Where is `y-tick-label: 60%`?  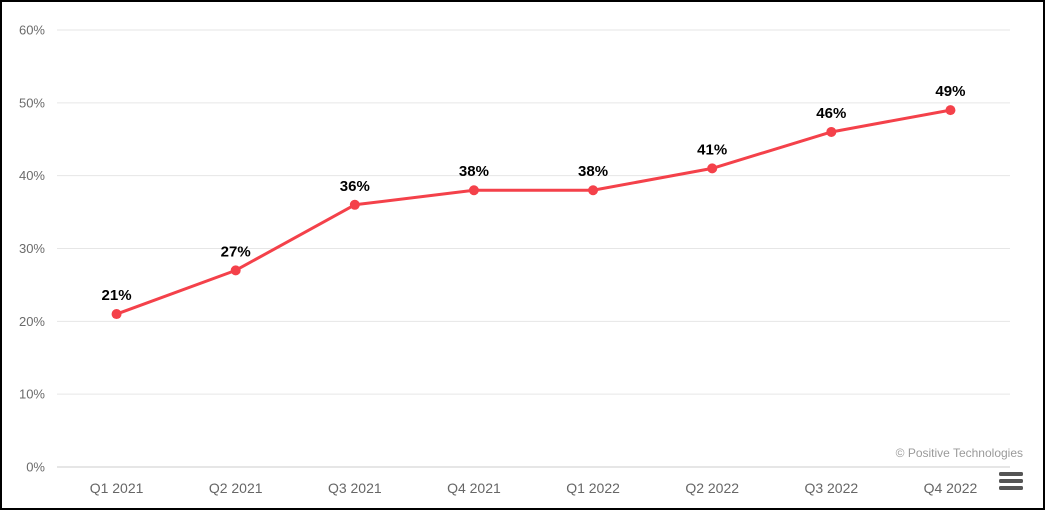
y-tick-label: 60% is located at coordinates (32, 30).